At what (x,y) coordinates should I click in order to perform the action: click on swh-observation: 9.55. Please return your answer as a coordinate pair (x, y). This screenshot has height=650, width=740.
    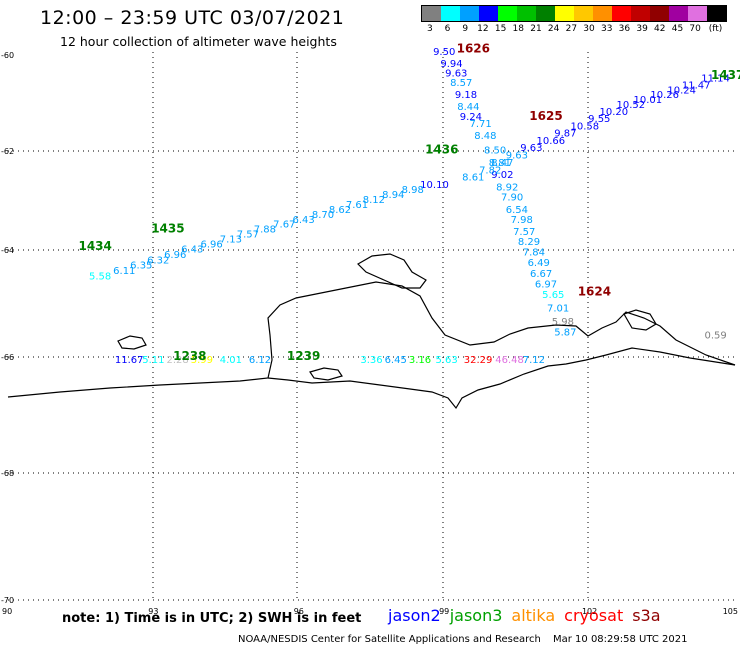
    Looking at the image, I should click on (599, 119).